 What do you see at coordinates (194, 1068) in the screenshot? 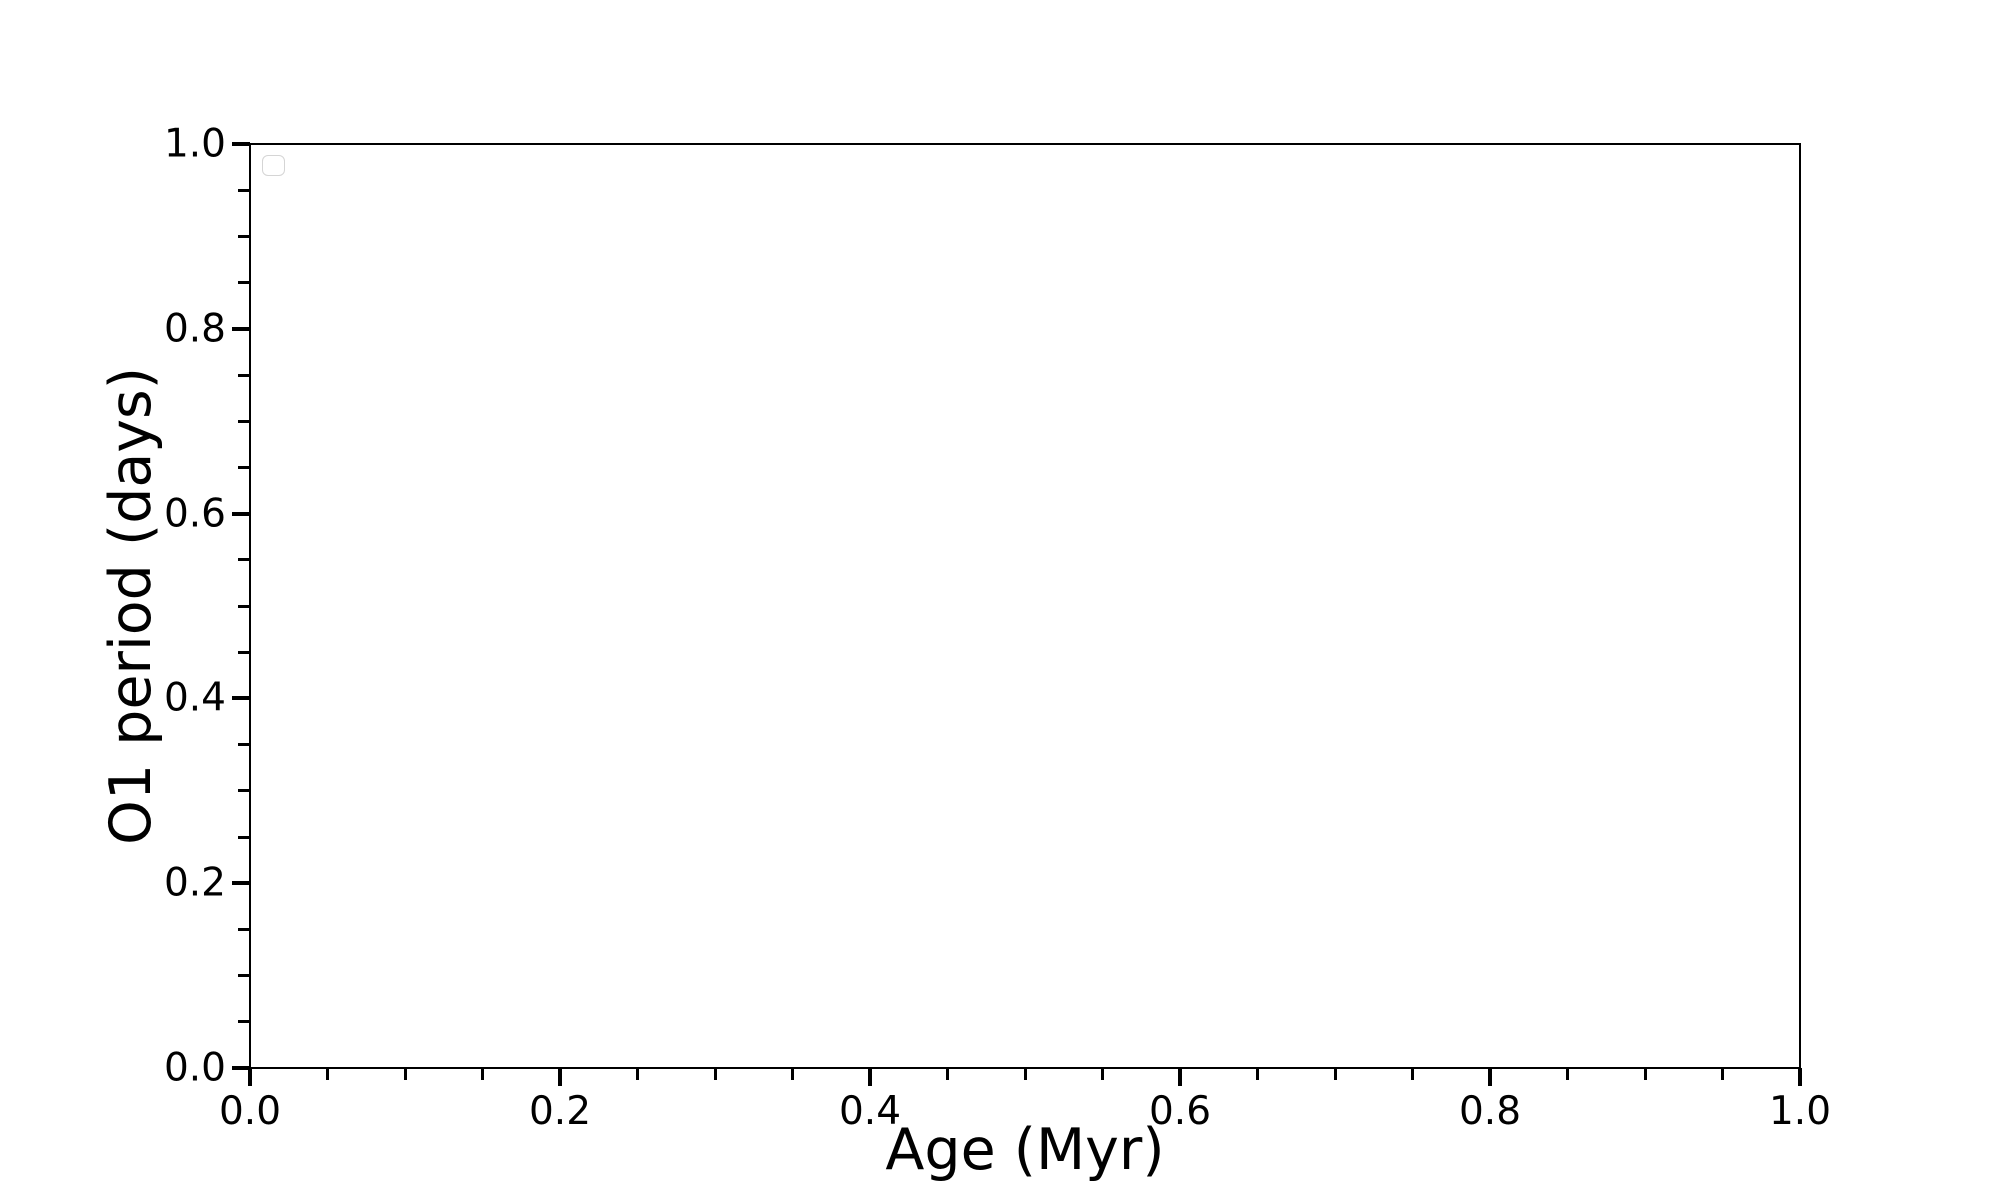
I see `y-tick-label: 0.0` at bounding box center [194, 1068].